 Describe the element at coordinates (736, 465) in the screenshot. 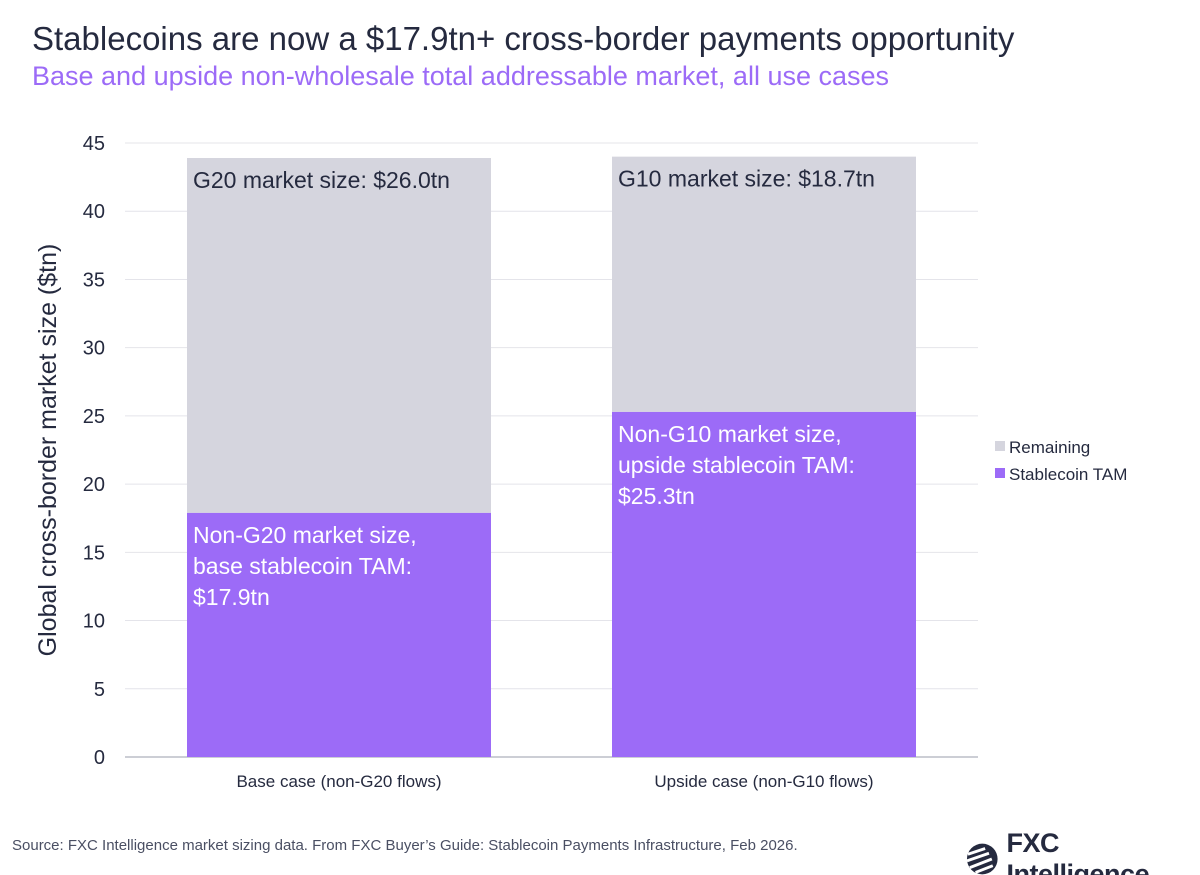

I see `bar-annotation: upside stablecoin TAM:` at that location.